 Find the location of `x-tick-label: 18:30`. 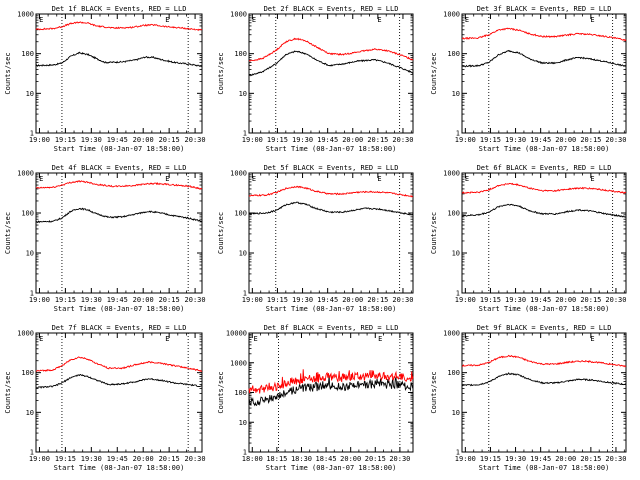

x-tick-label: 18:30 is located at coordinates (301, 459).